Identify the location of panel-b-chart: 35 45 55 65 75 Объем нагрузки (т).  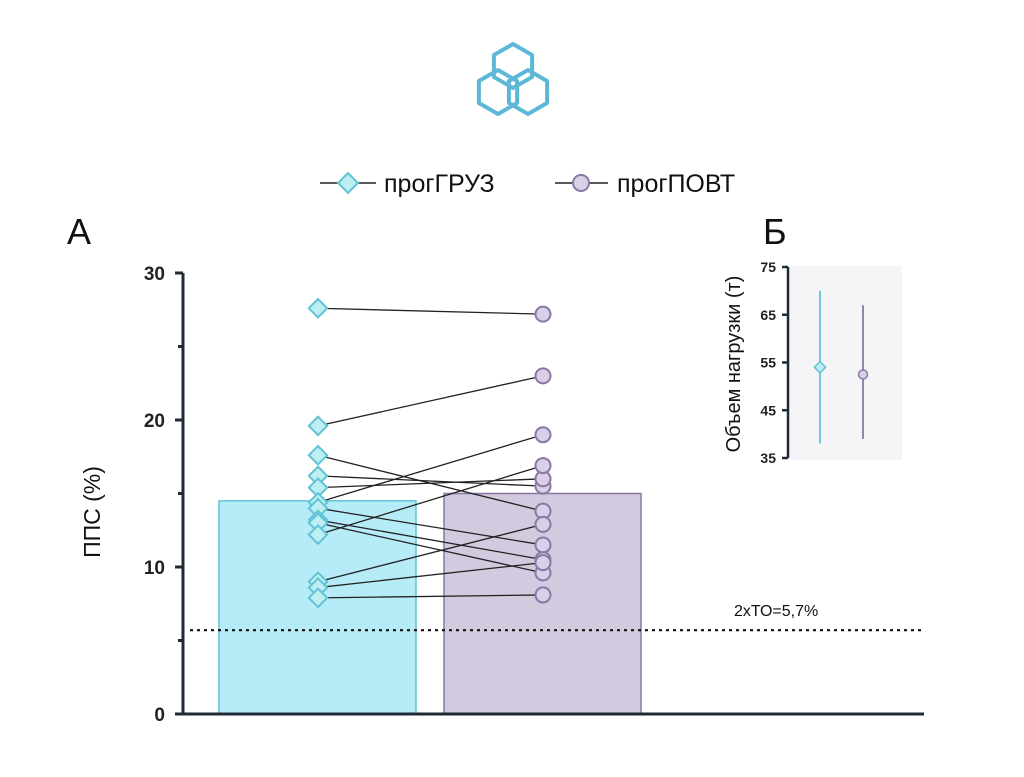
(812, 362).